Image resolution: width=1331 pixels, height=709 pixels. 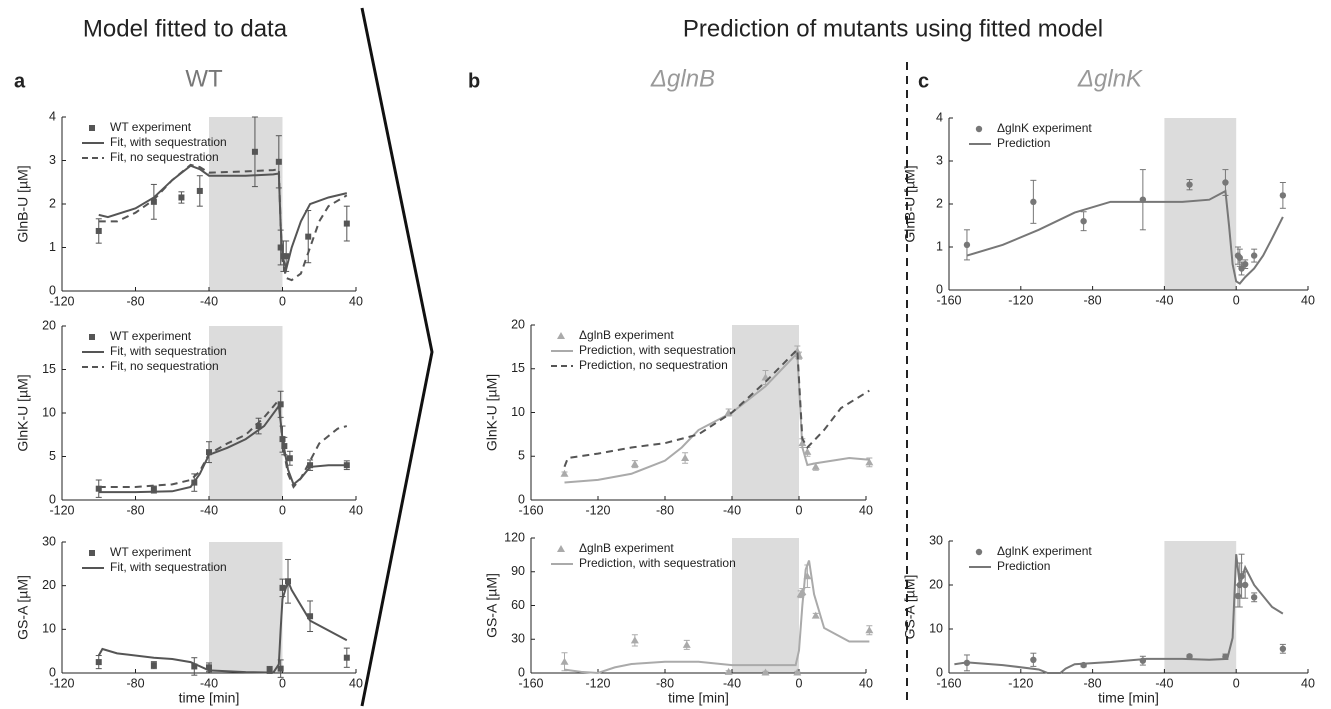 What do you see at coordinates (164, 366) in the screenshot?
I see `legend-label: Fit, no sequestration` at bounding box center [164, 366].